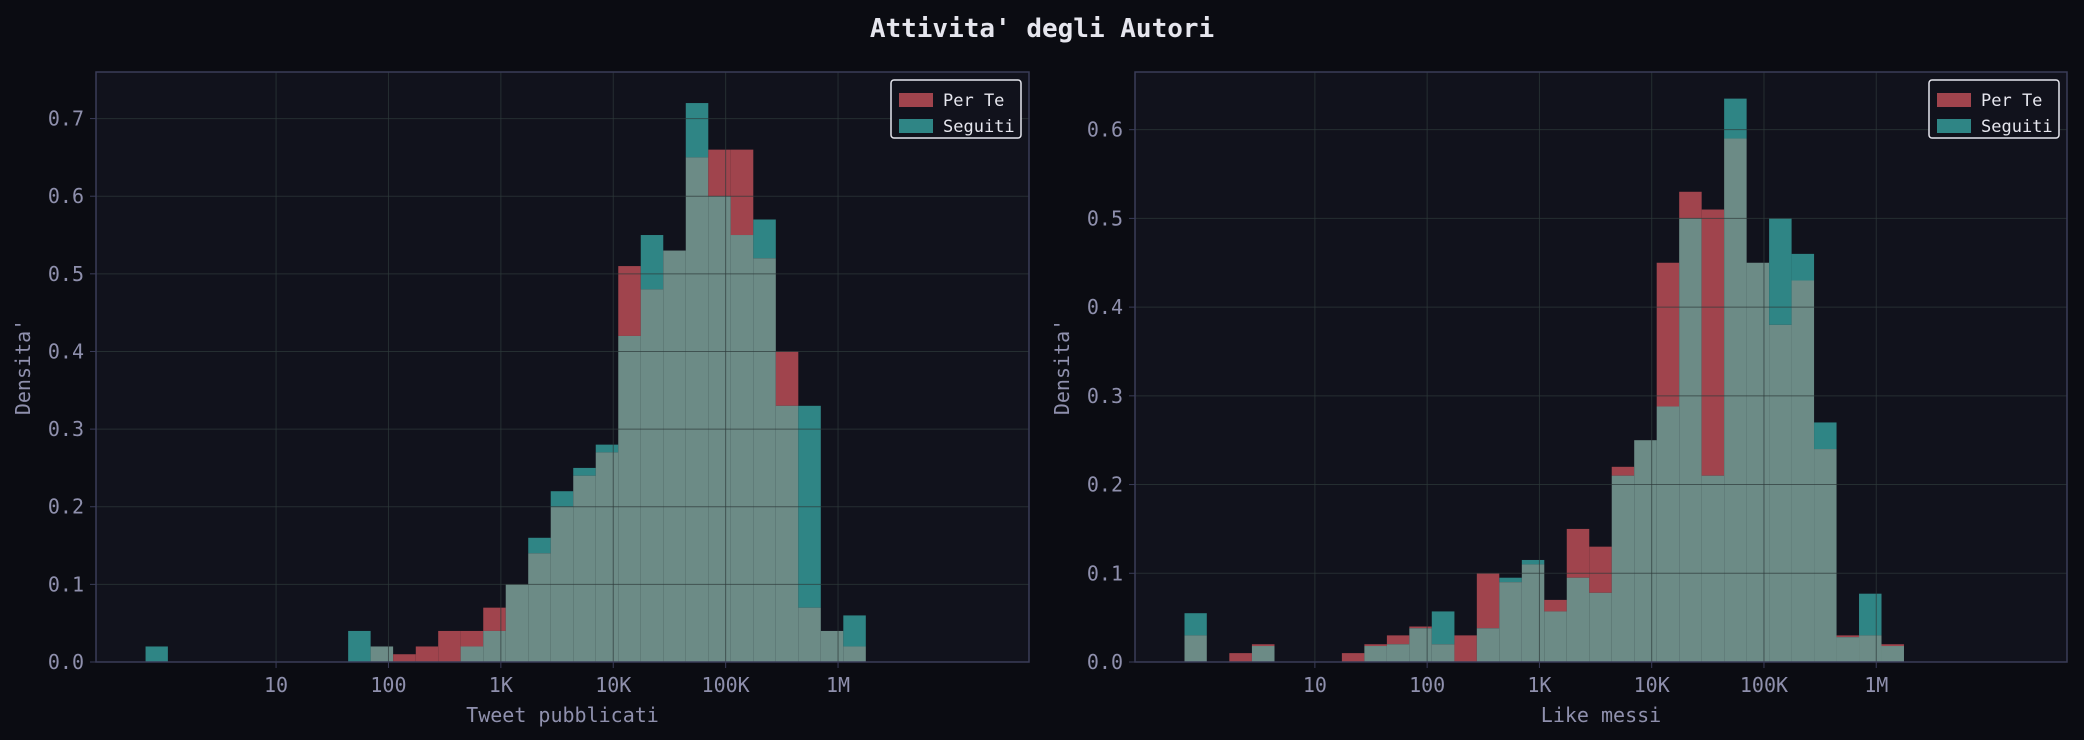 The image size is (2084, 740). I want to click on x-tick-label: 10, so click(276, 685).